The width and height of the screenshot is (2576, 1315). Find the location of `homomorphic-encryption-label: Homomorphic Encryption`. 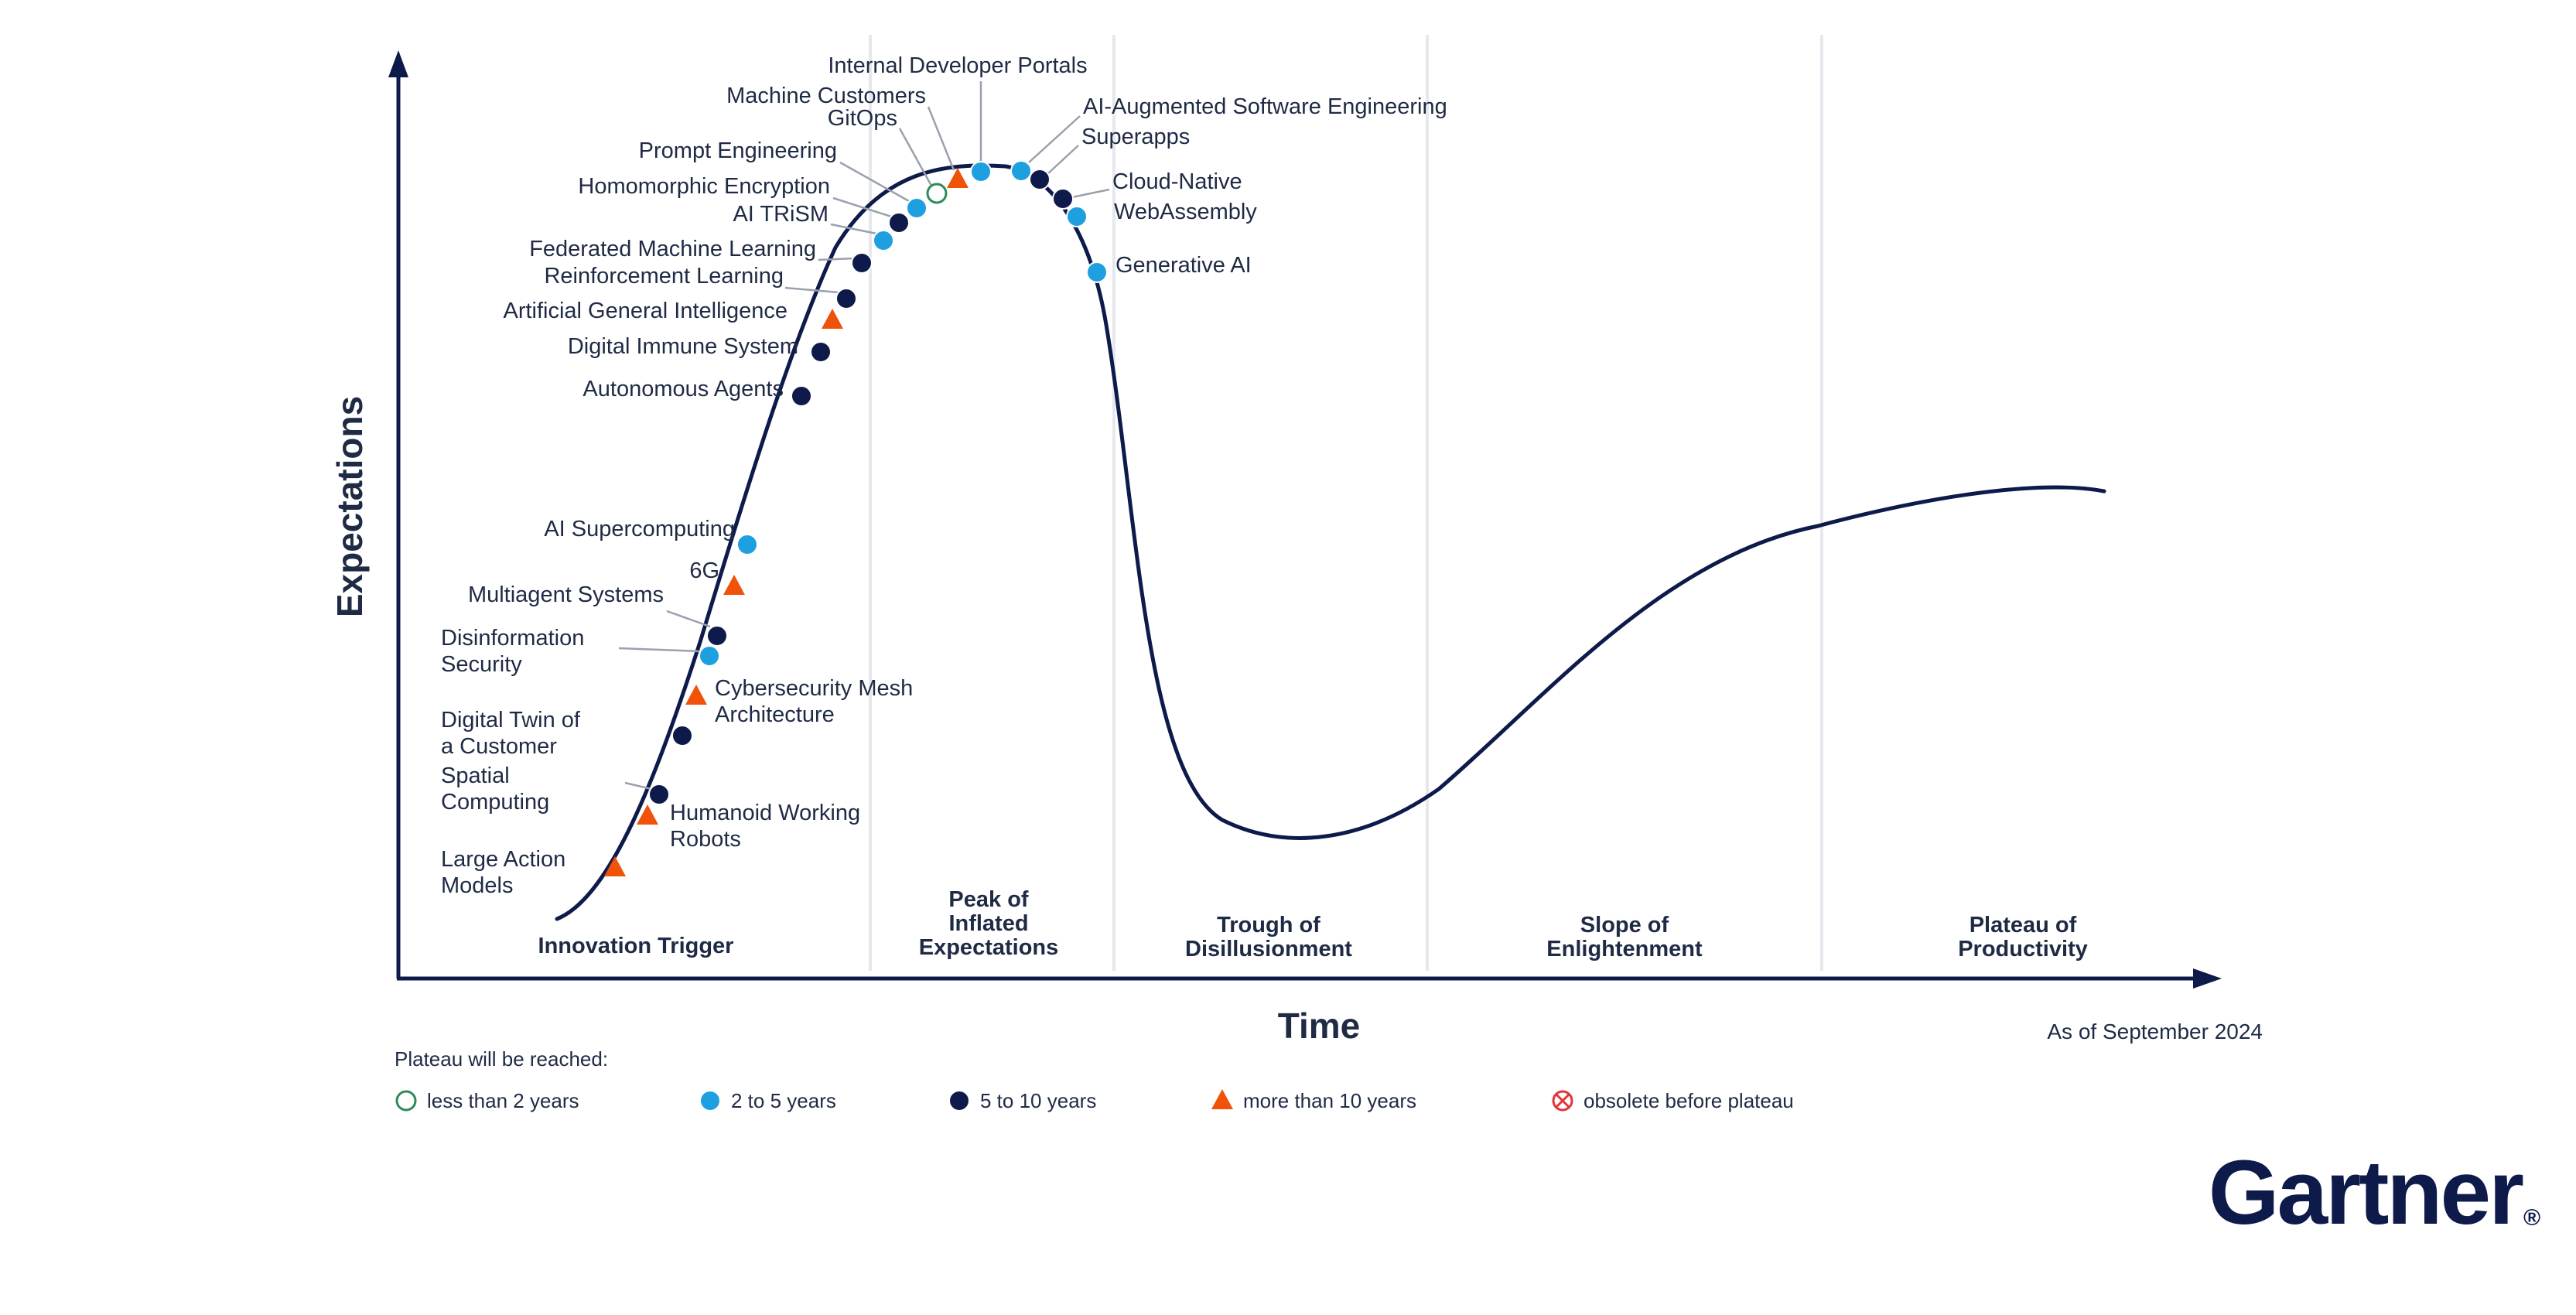

homomorphic-encryption-label: Homomorphic Encryption is located at coordinates (704, 186).